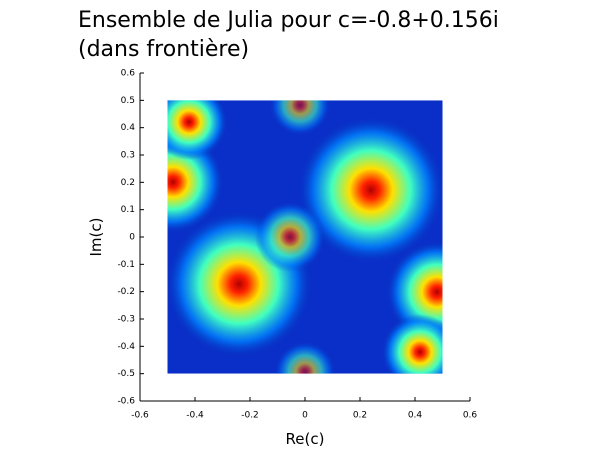 Image resolution: width=610 pixels, height=460 pixels. Describe the element at coordinates (305, 416) in the screenshot. I see `x-tick-label: 0` at that location.